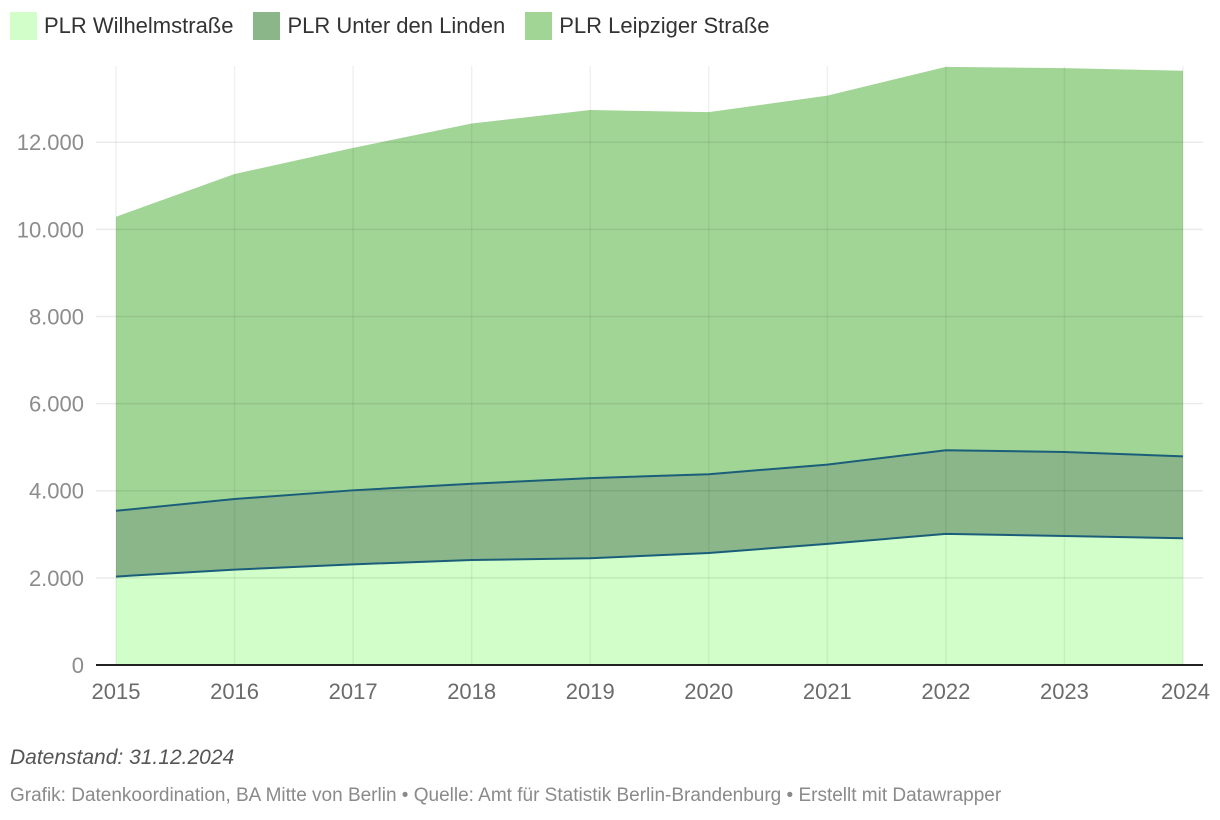  Describe the element at coordinates (234, 691) in the screenshot. I see `x-tick-label-2016: 2016` at that location.